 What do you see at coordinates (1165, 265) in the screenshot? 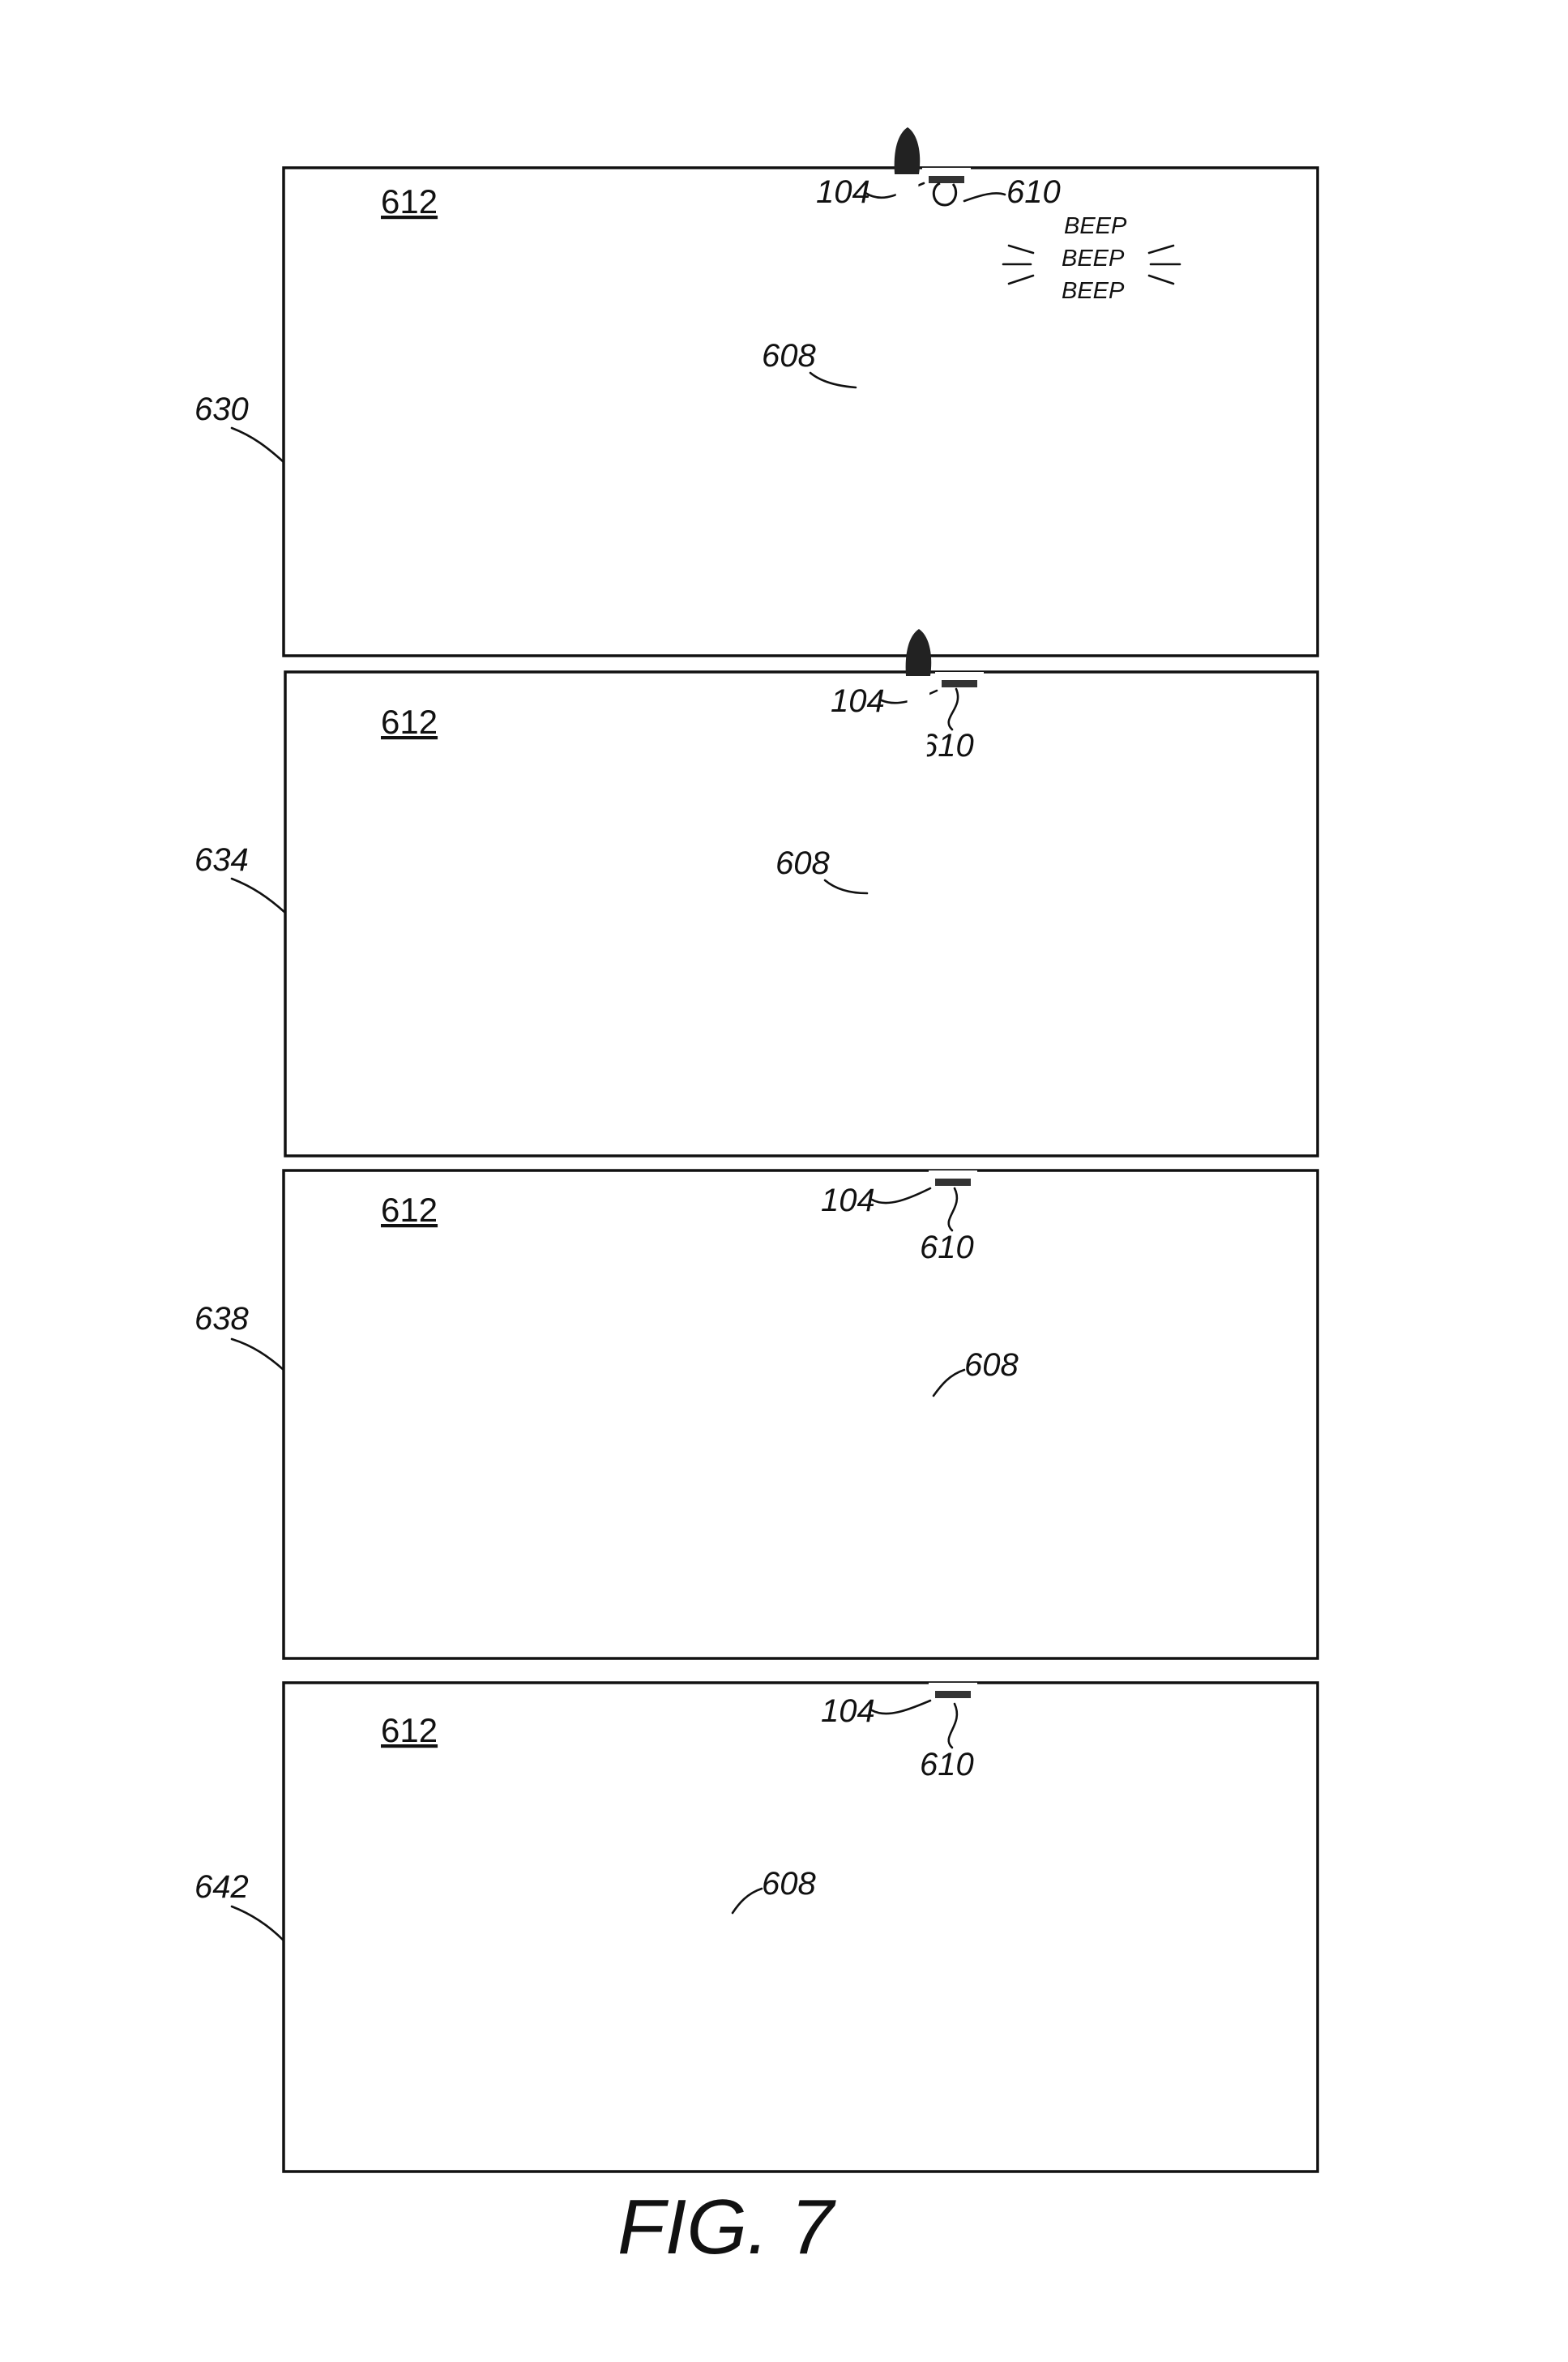
I see `alarm-sound-lines-right` at bounding box center [1165, 265].